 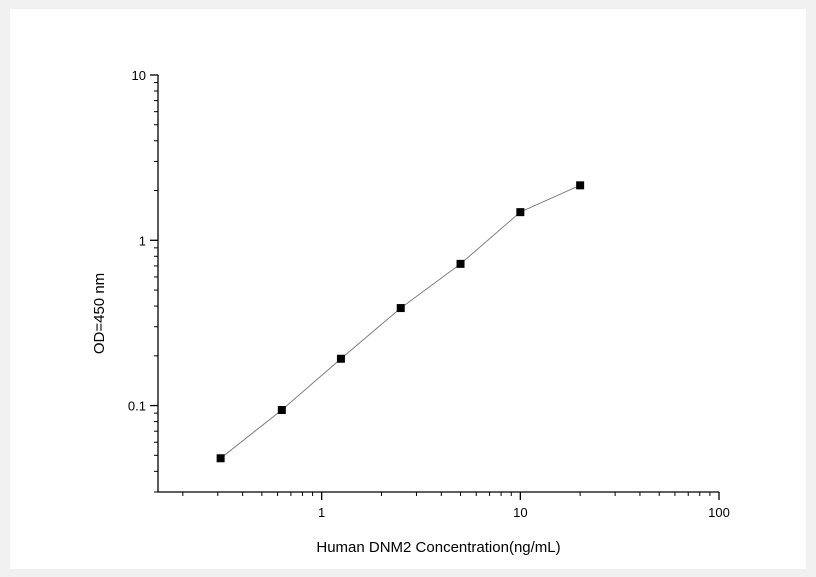 What do you see at coordinates (438, 547) in the screenshot?
I see `x-axis-title: Human DNM2 Concentration(ng/mL)` at bounding box center [438, 547].